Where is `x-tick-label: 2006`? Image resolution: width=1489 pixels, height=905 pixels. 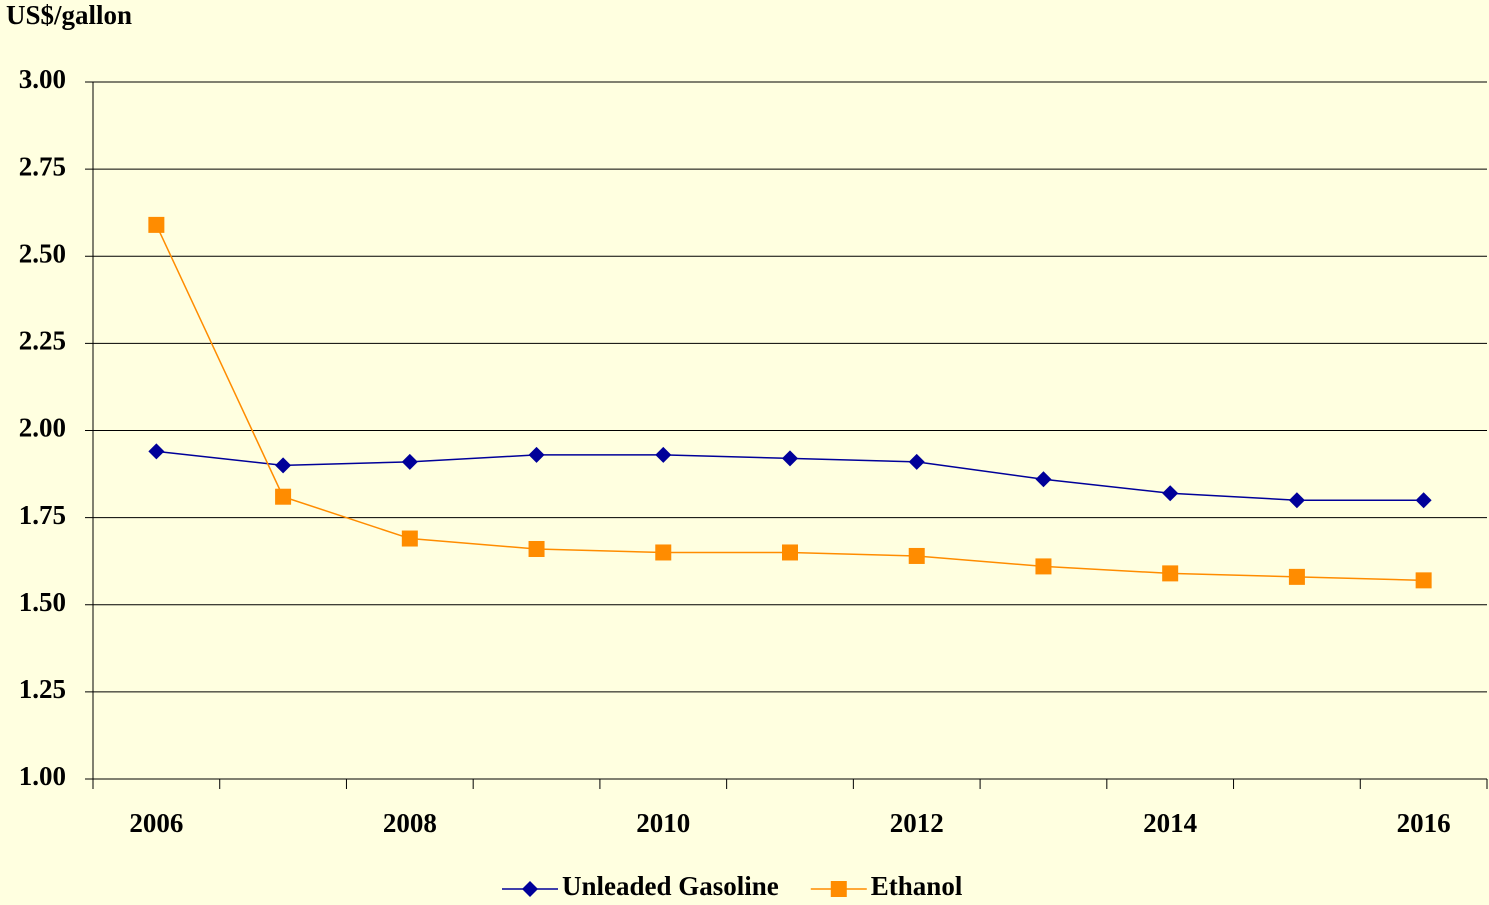 x-tick-label: 2006 is located at coordinates (156, 823).